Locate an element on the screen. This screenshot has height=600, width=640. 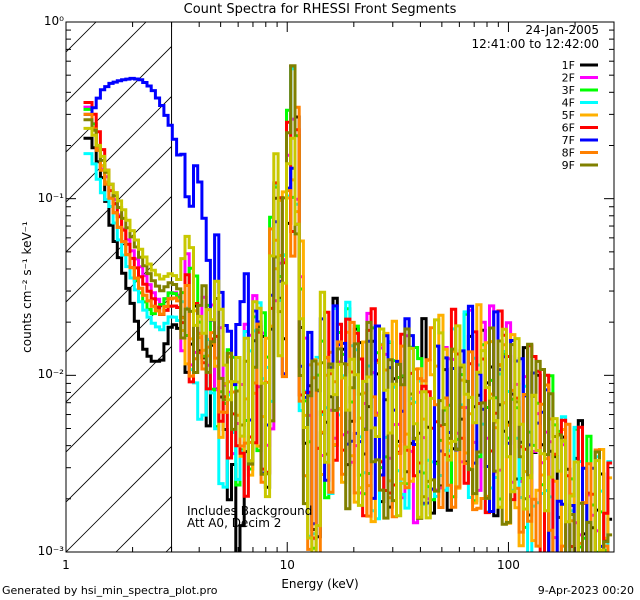
date-label: 24-Jan-2005 is located at coordinates (562, 30).